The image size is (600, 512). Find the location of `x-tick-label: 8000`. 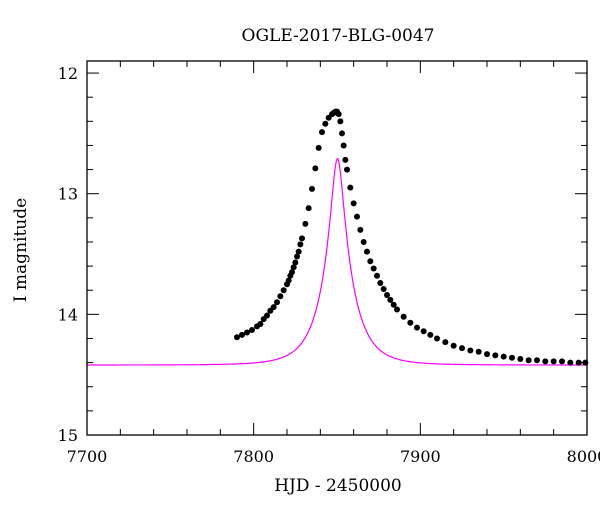

x-tick-label: 8000 is located at coordinates (583, 456).